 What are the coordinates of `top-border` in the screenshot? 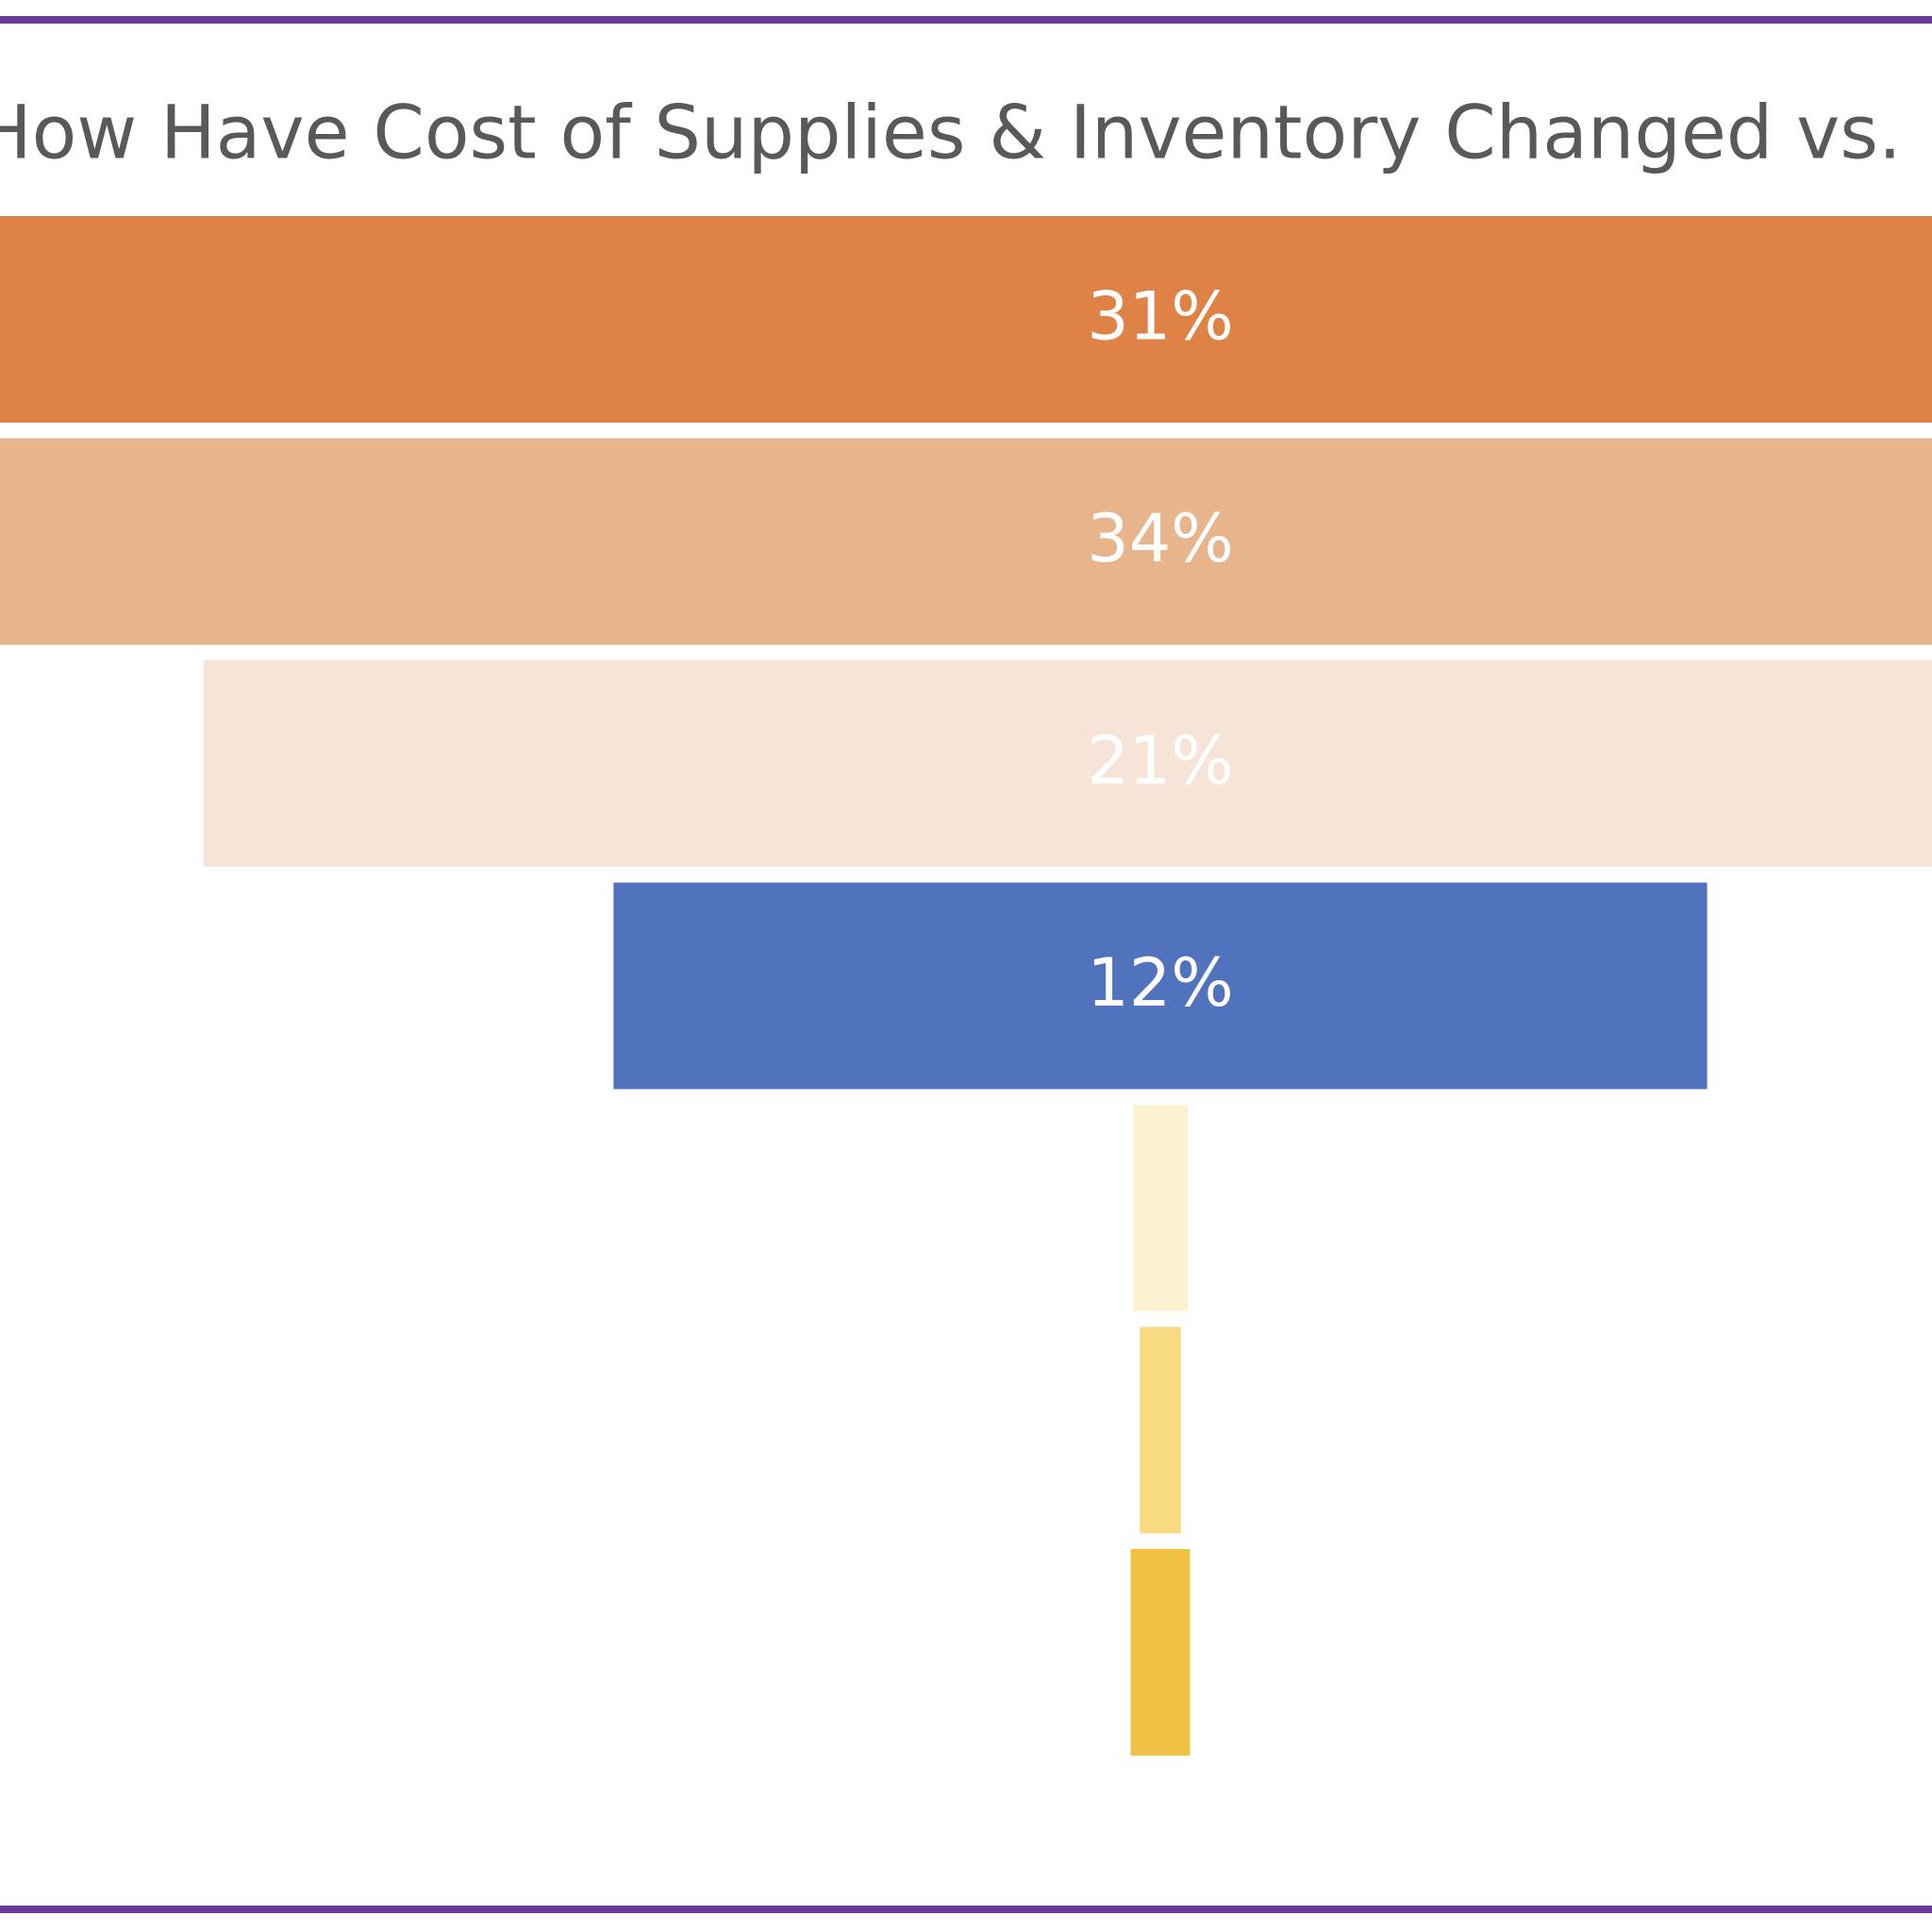 It's located at (966, 20).